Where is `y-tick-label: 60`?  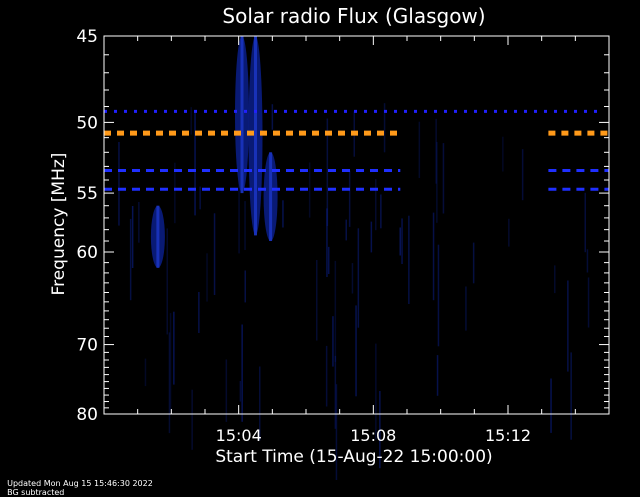 y-tick-label: 60 is located at coordinates (87, 253).